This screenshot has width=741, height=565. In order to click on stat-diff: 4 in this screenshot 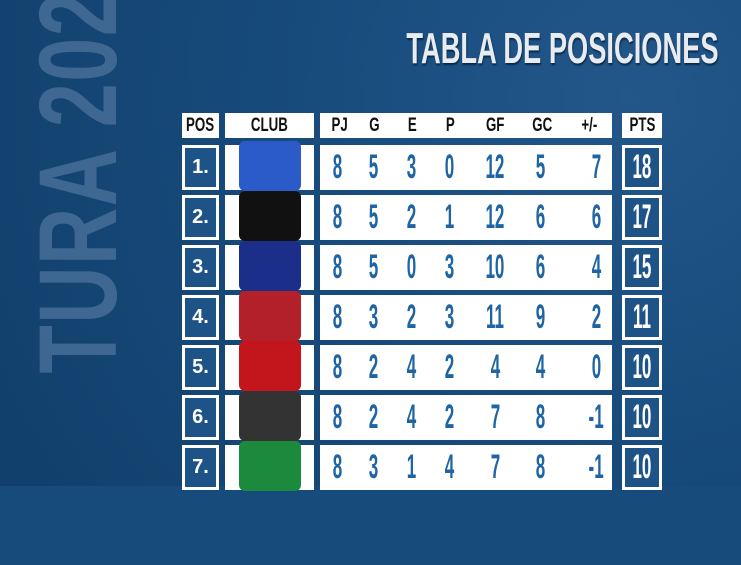, I will do `click(596, 267)`.